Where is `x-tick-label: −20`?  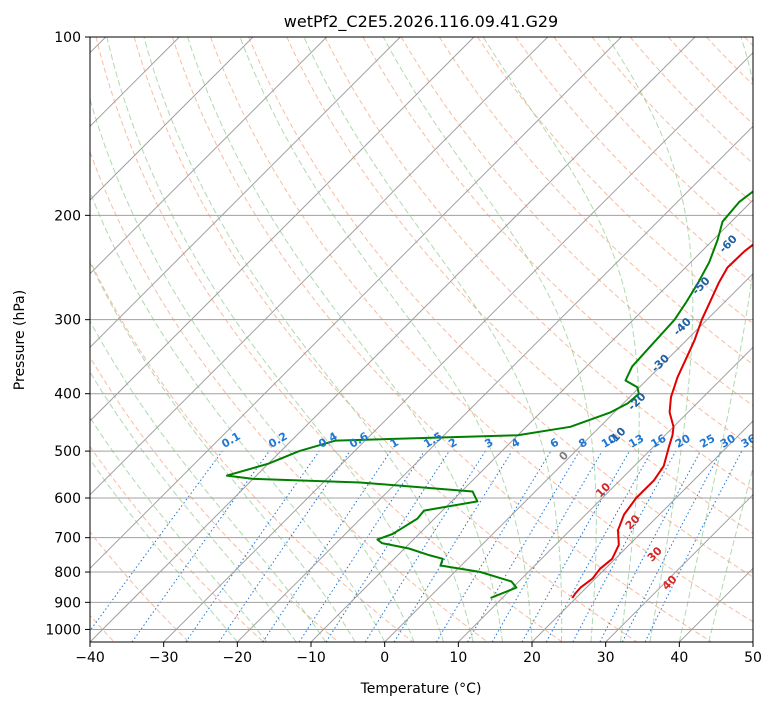
x-tick-label: −20 is located at coordinates (238, 658).